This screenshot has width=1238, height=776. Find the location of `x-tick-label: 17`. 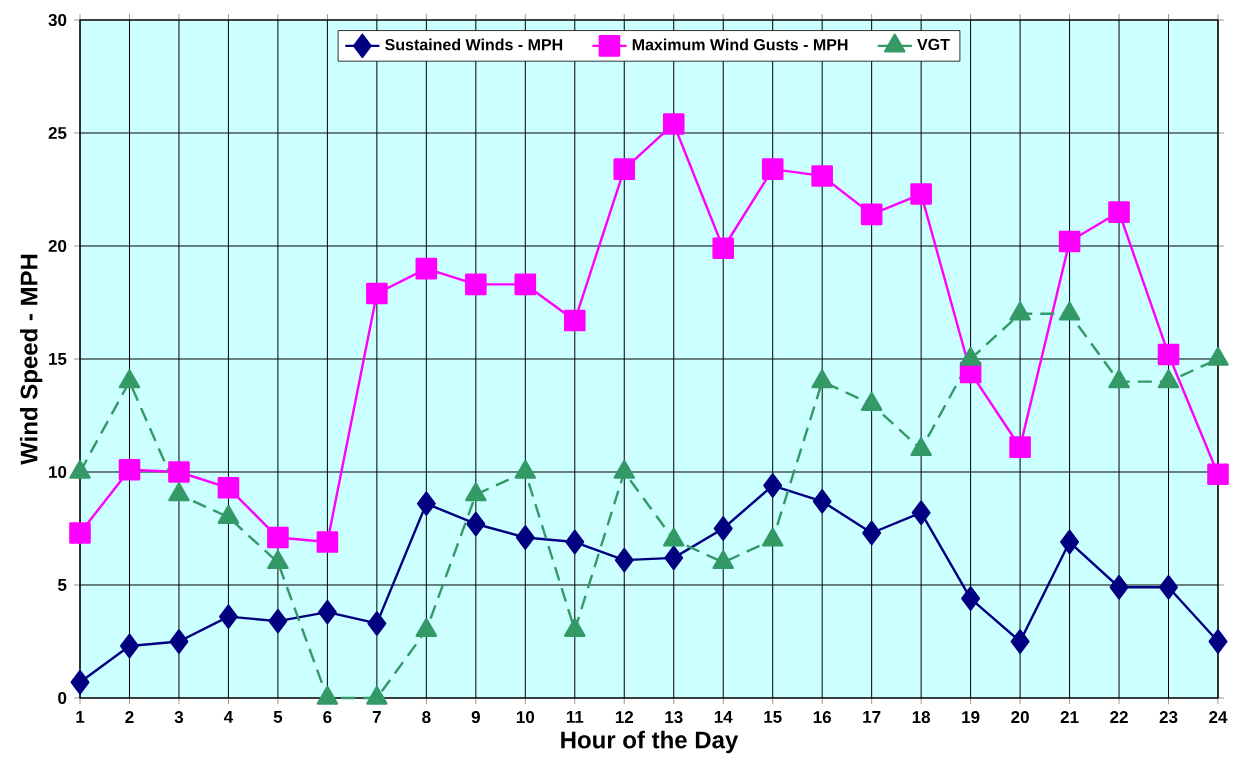

x-tick-label: 17 is located at coordinates (872, 717).